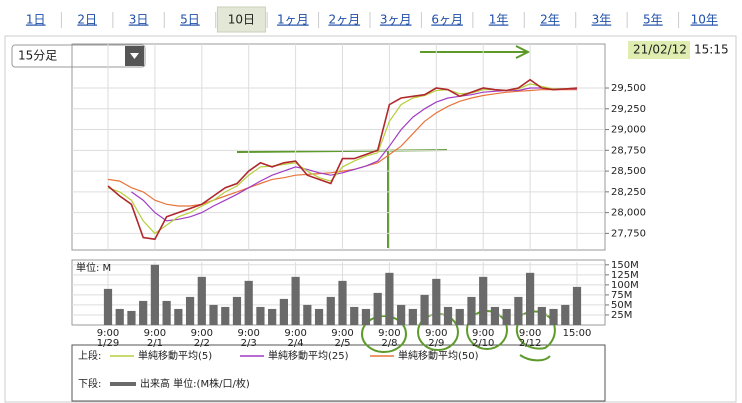  Describe the element at coordinates (396, 20) in the screenshot. I see `tab: 3ヶ月` at that location.